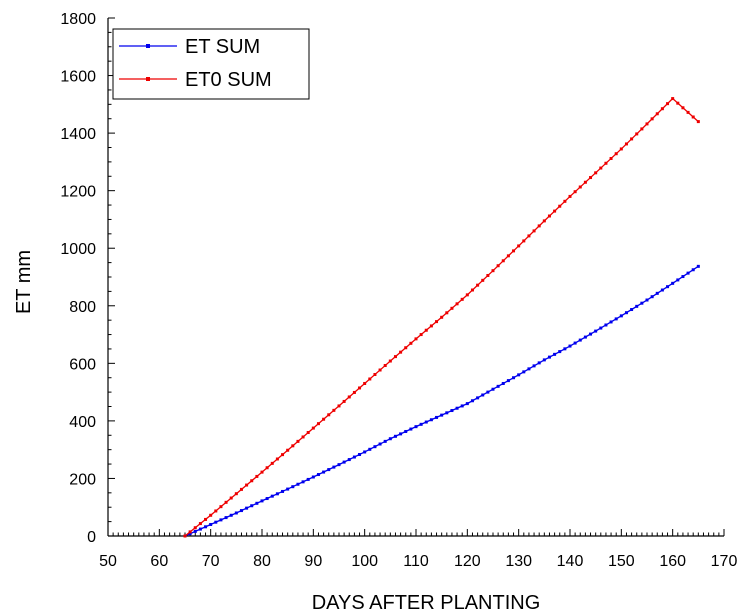 Image resolution: width=739 pixels, height=614 pixels. Describe the element at coordinates (416, 561) in the screenshot. I see `x-tick-label: 110` at that location.